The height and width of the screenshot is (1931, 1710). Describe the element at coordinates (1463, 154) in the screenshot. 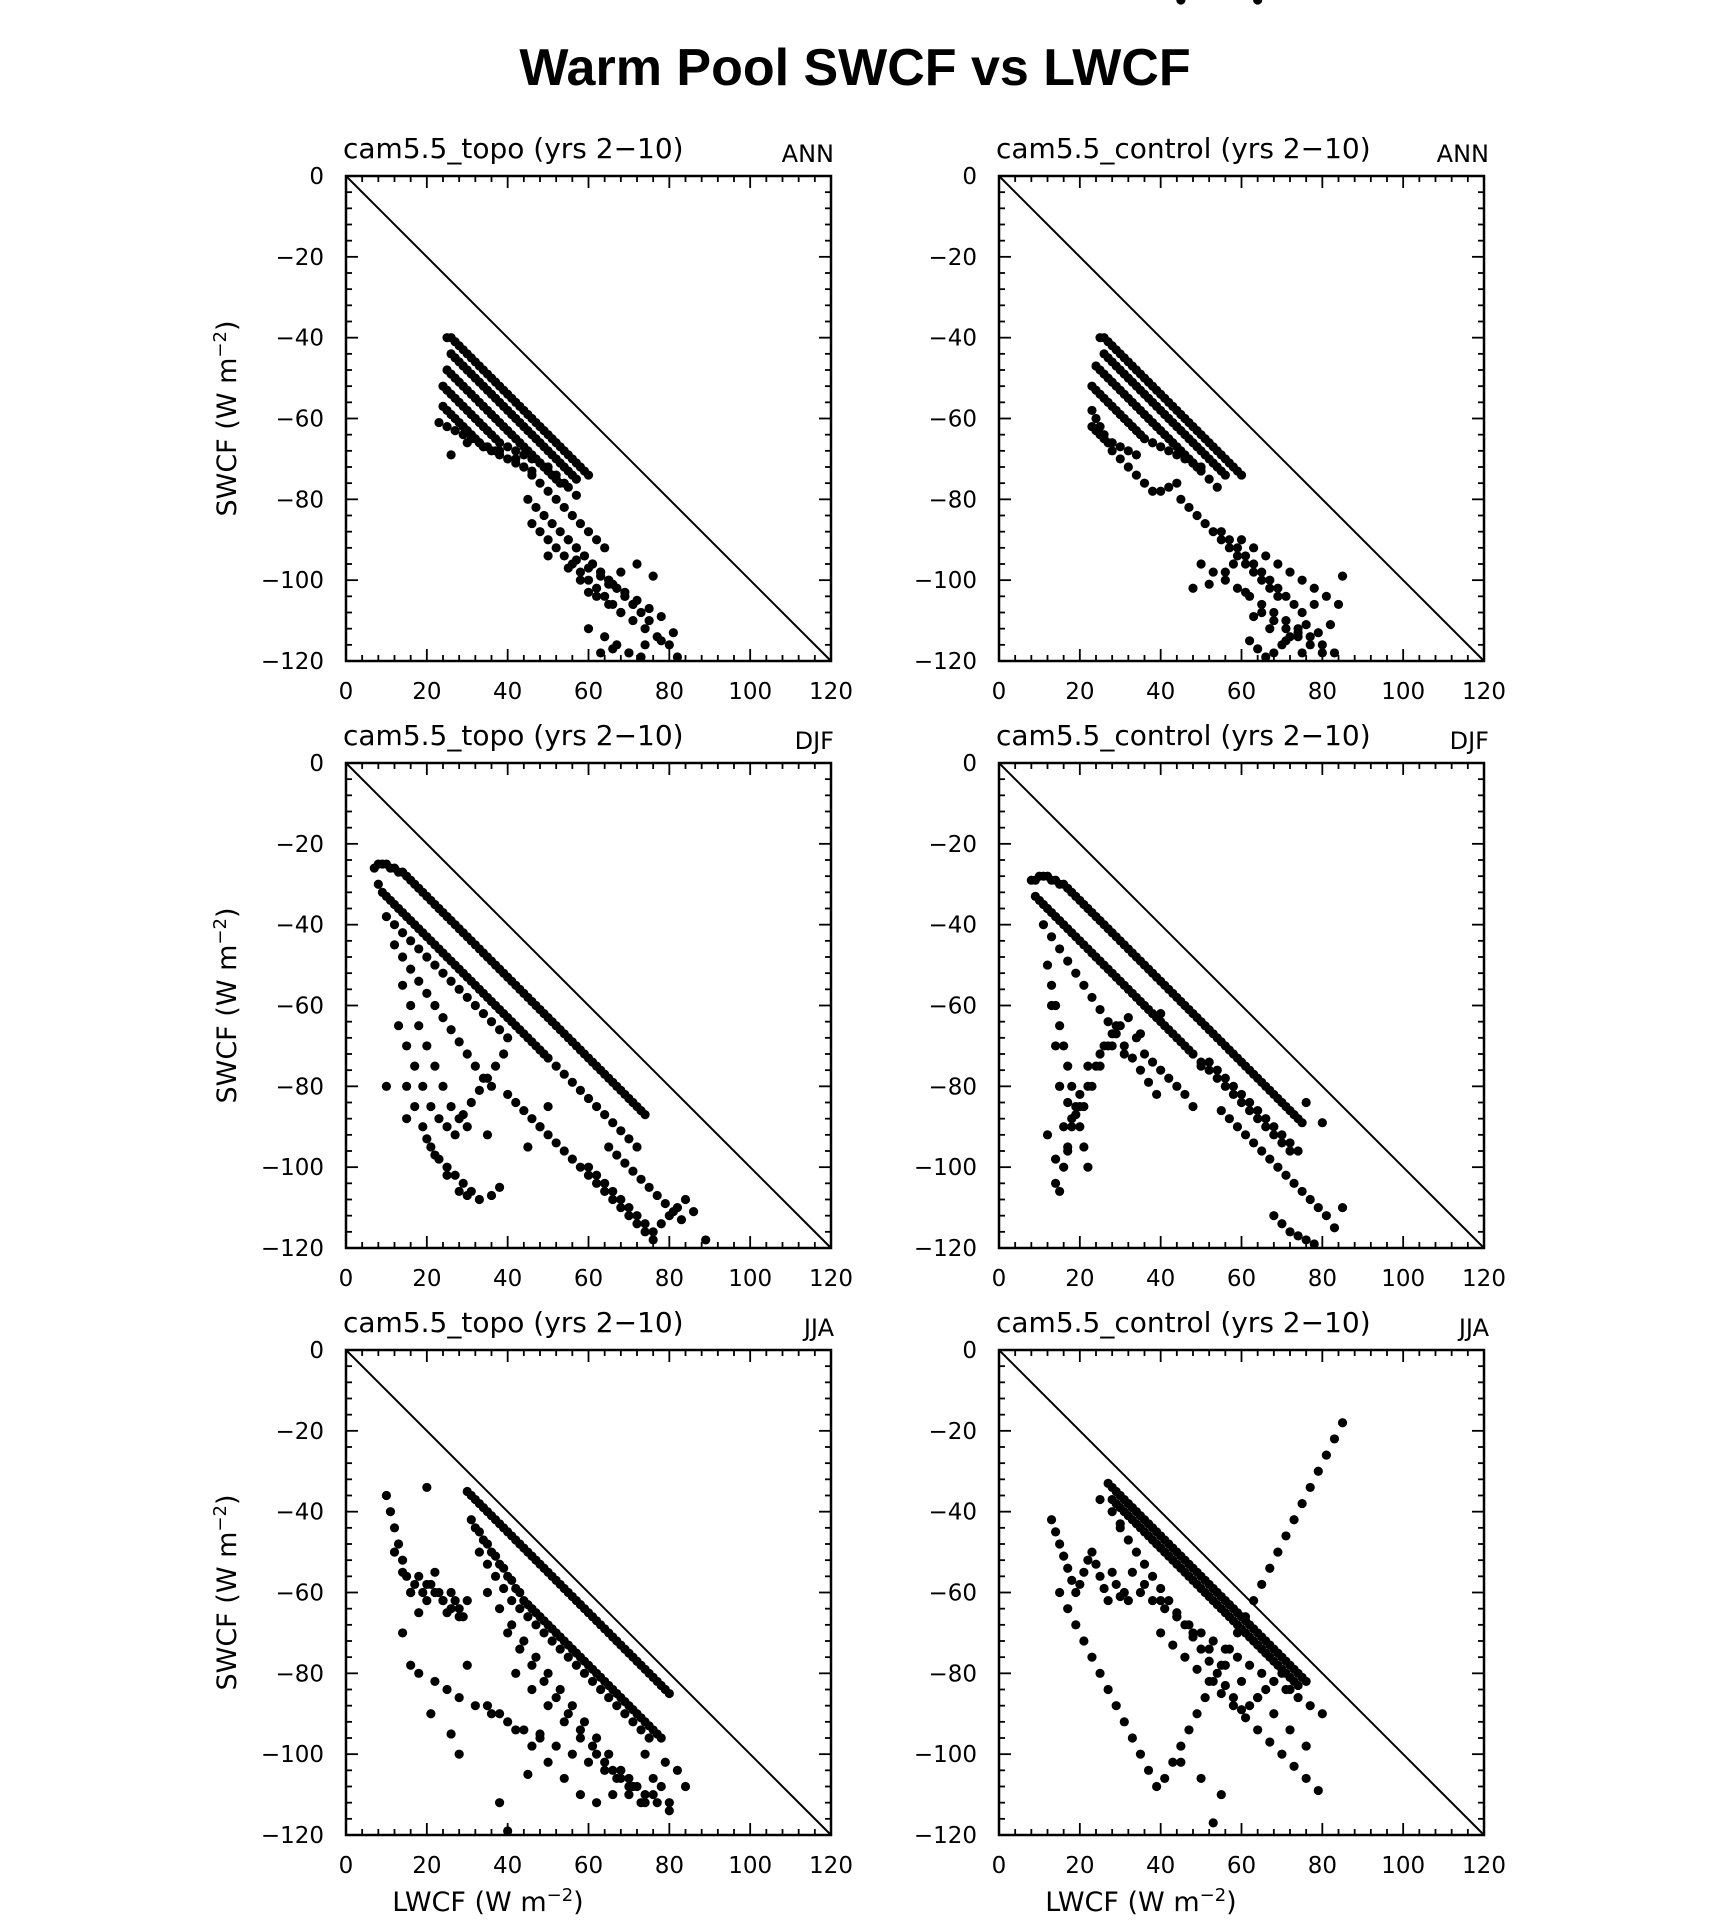

I see `season-label: ANN` at that location.